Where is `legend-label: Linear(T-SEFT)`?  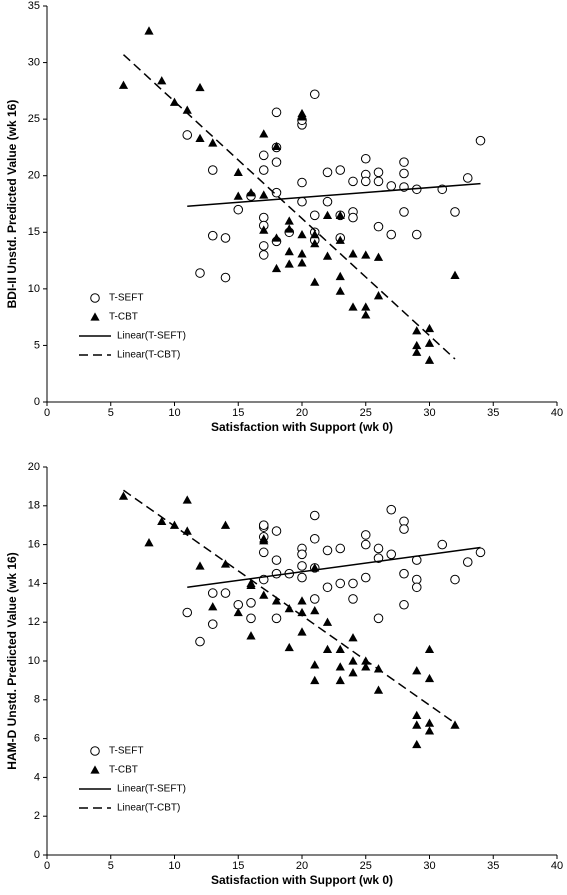 legend-label: Linear(T-SEFT) is located at coordinates (151, 336).